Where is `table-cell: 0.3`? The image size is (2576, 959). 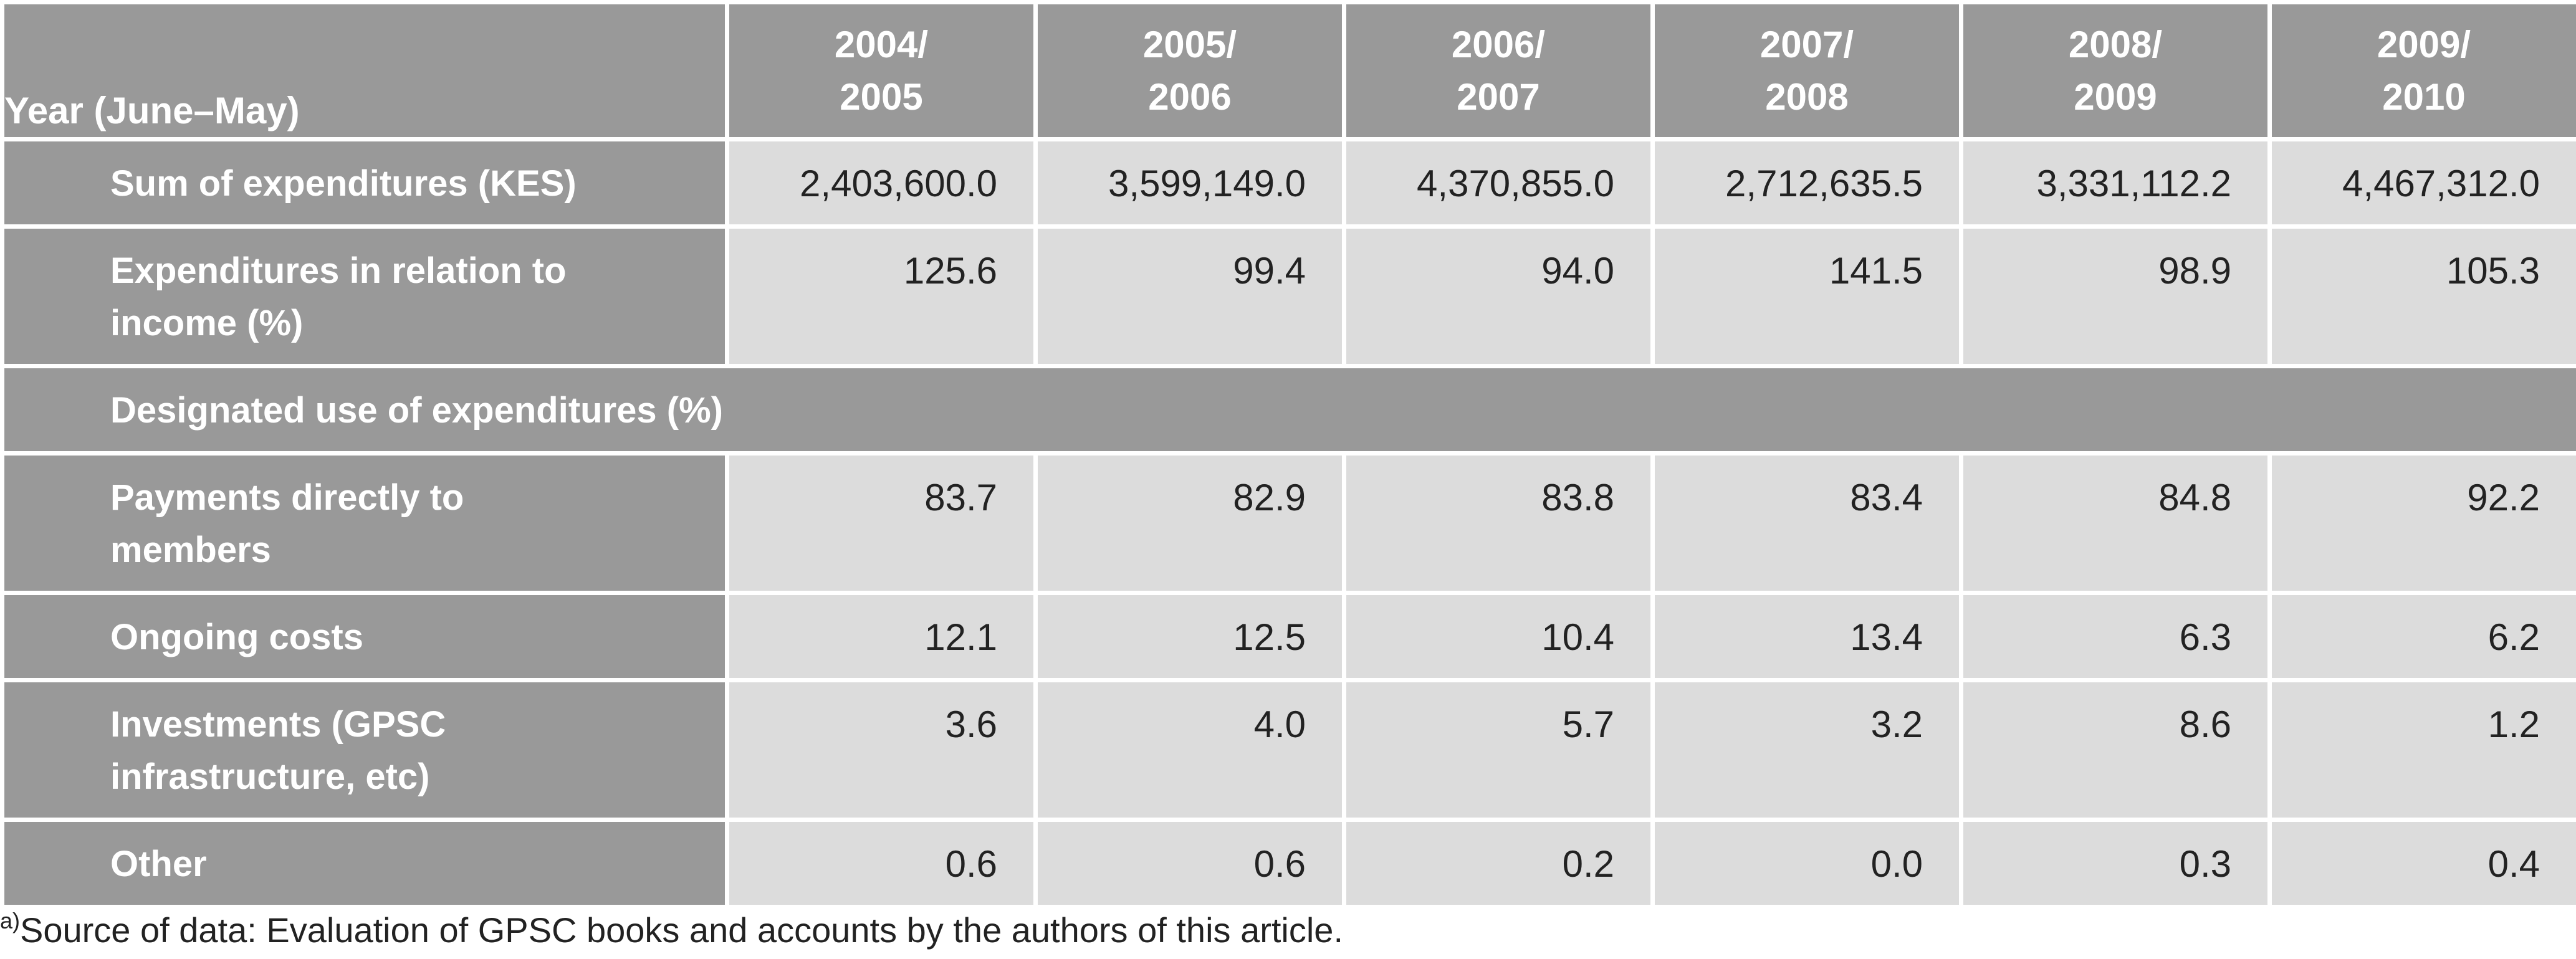
table-cell: 0.3 is located at coordinates (2115, 863).